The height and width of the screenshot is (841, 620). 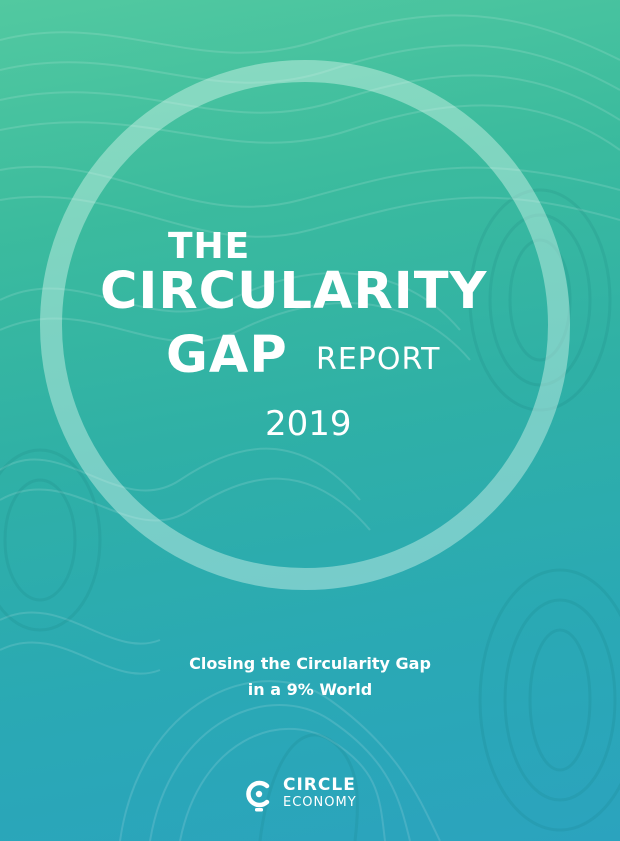 I want to click on title-the: THE, so click(x=209, y=246).